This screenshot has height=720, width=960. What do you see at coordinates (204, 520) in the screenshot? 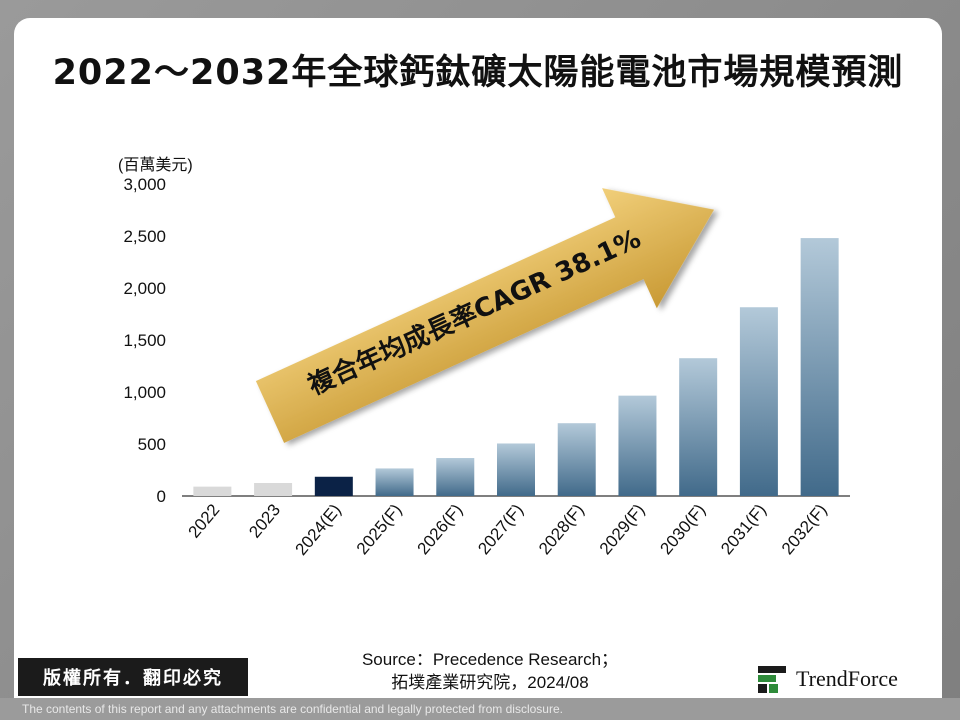
I see `x-tick-label: 2022` at bounding box center [204, 520].